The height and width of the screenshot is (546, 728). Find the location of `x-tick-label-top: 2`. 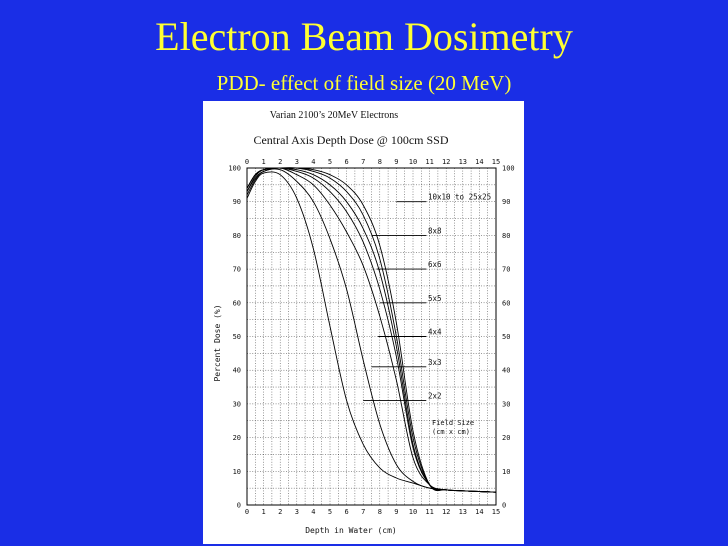

x-tick-label-top: 2 is located at coordinates (280, 162).